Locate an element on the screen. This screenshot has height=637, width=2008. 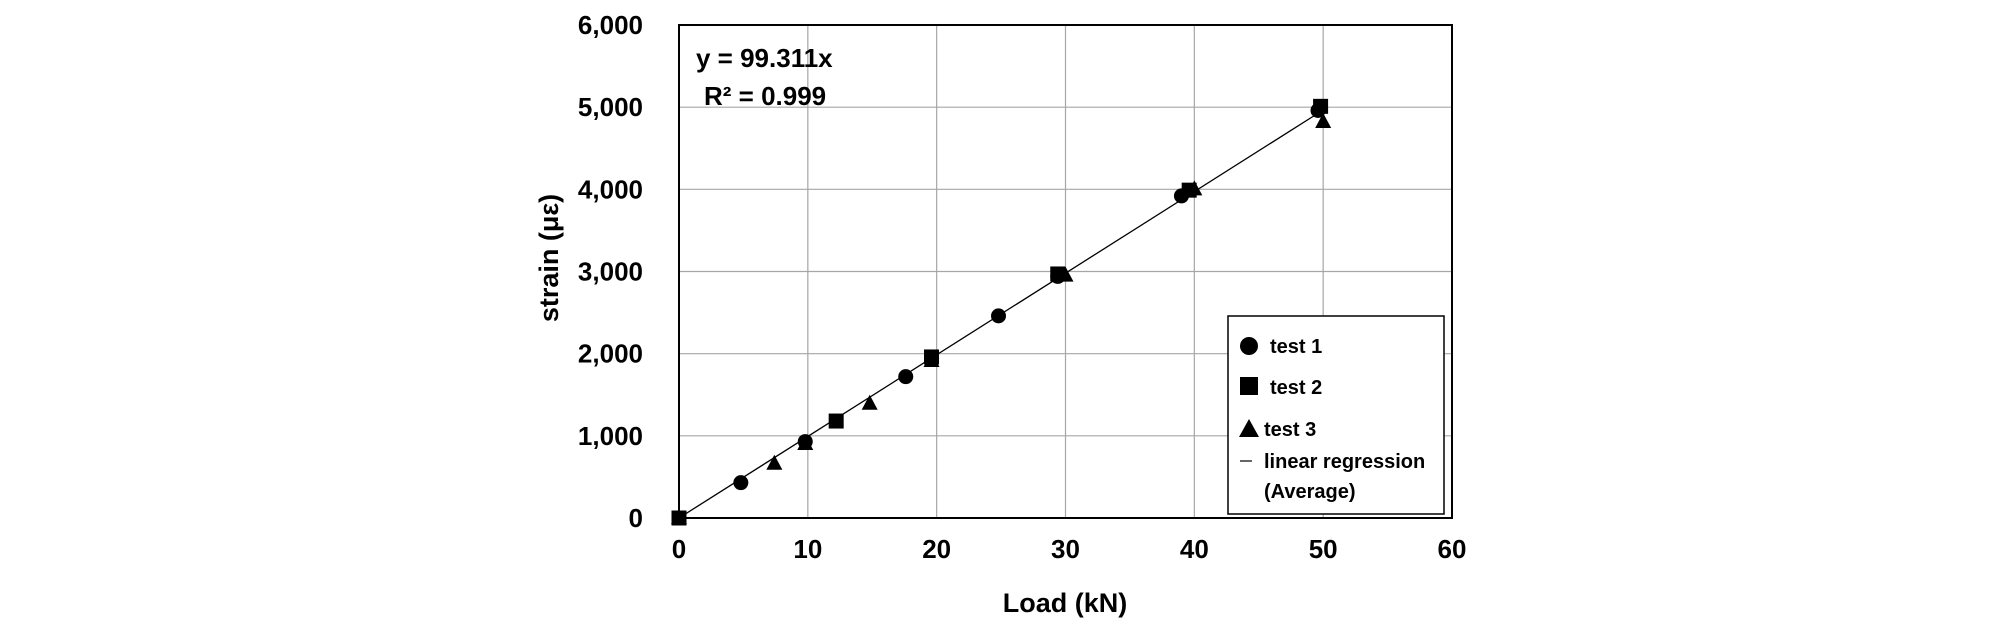
y-tick-label: 1,000 is located at coordinates (610, 436).